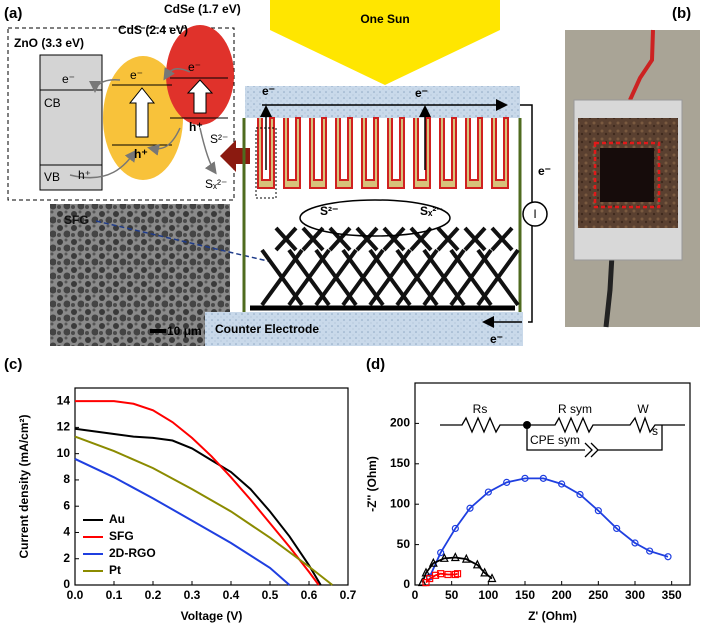 This screenshot has width=712, height=635. Describe the element at coordinates (270, 595) in the screenshot. I see `x-tick-label: 0.5` at that location.